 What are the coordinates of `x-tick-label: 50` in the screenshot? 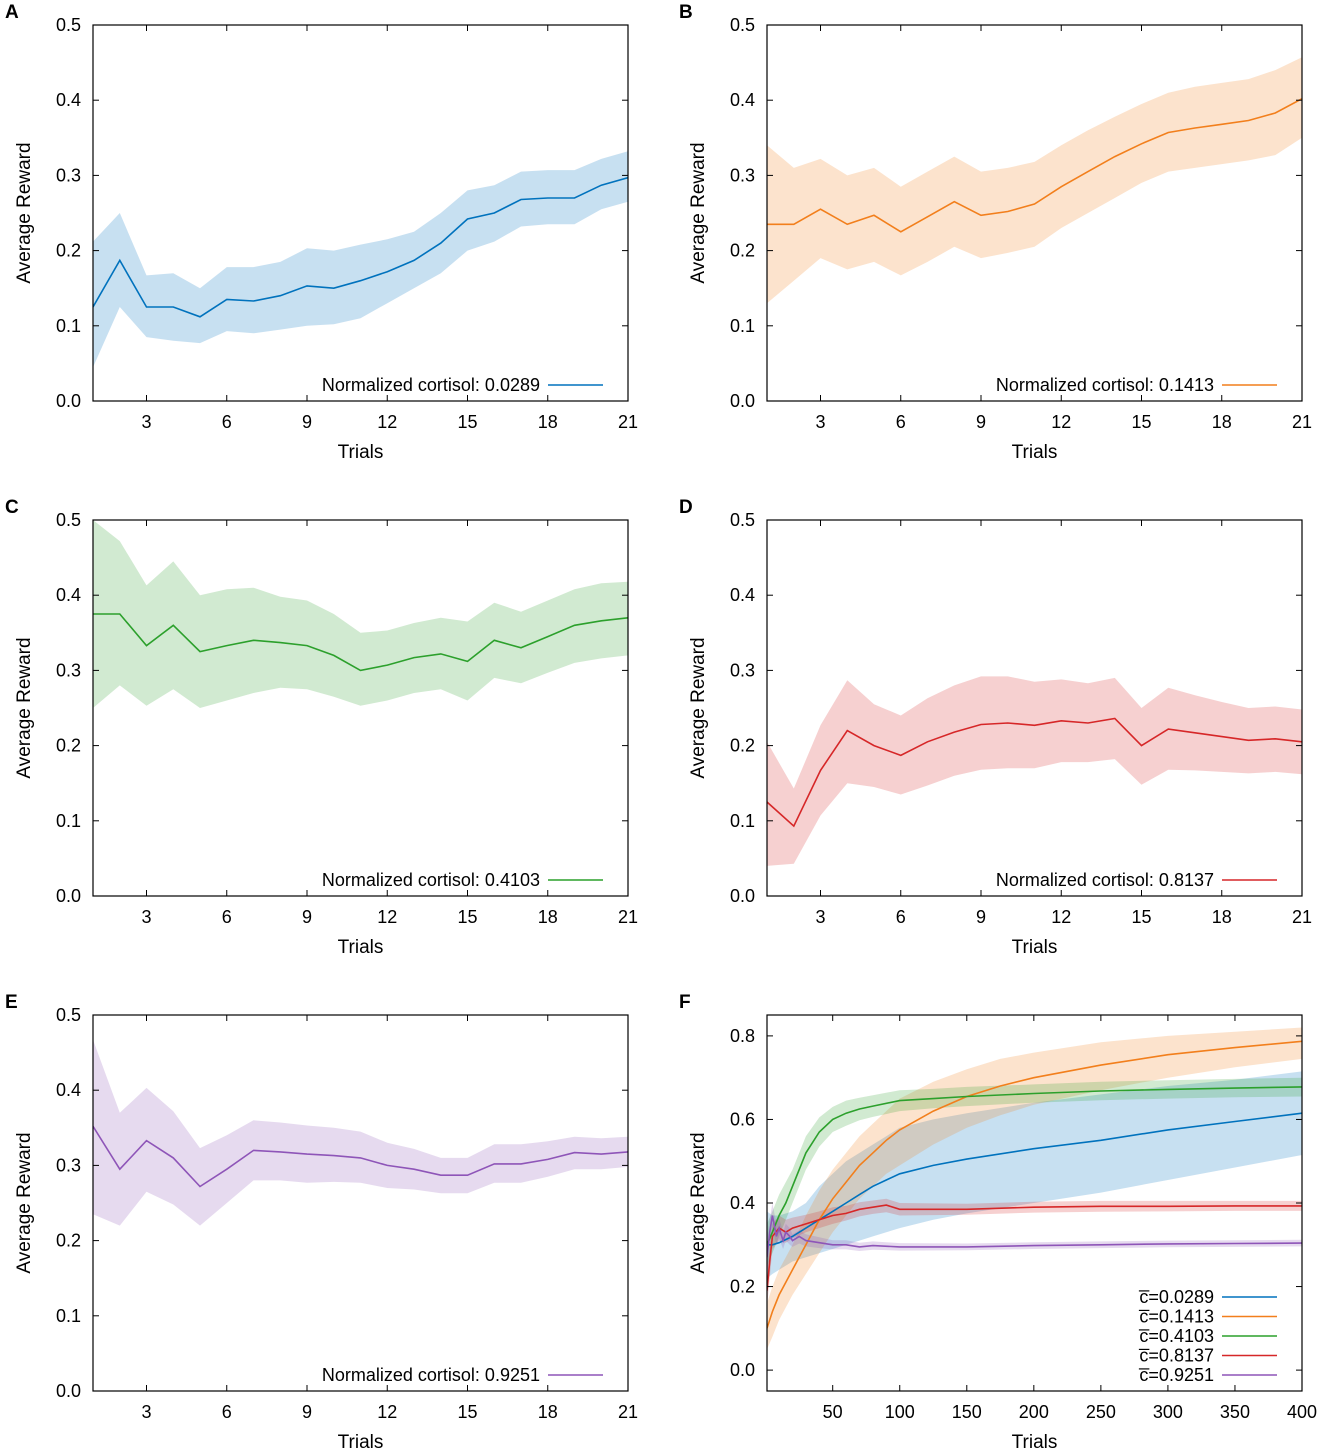 It's located at (833, 1412).